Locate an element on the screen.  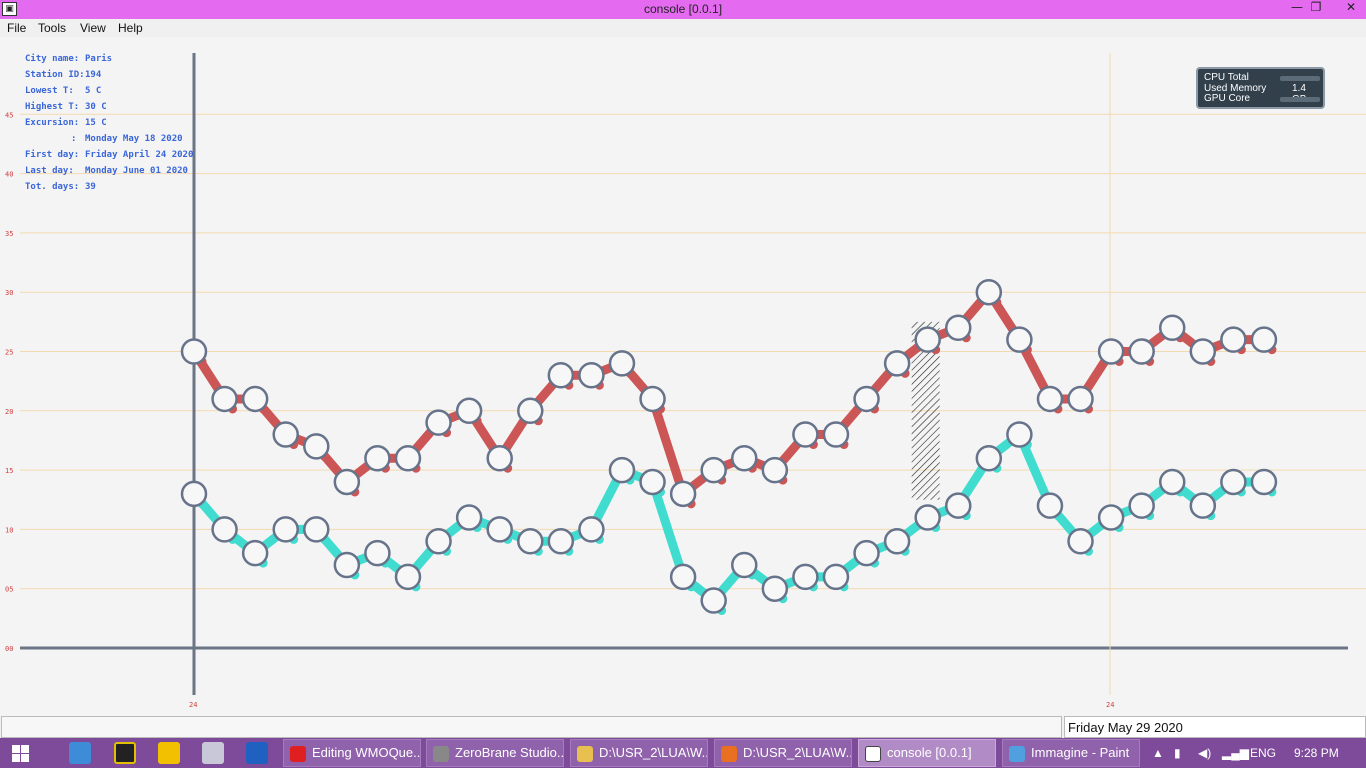
info-label: Lowest T: is located at coordinates (49, 91).